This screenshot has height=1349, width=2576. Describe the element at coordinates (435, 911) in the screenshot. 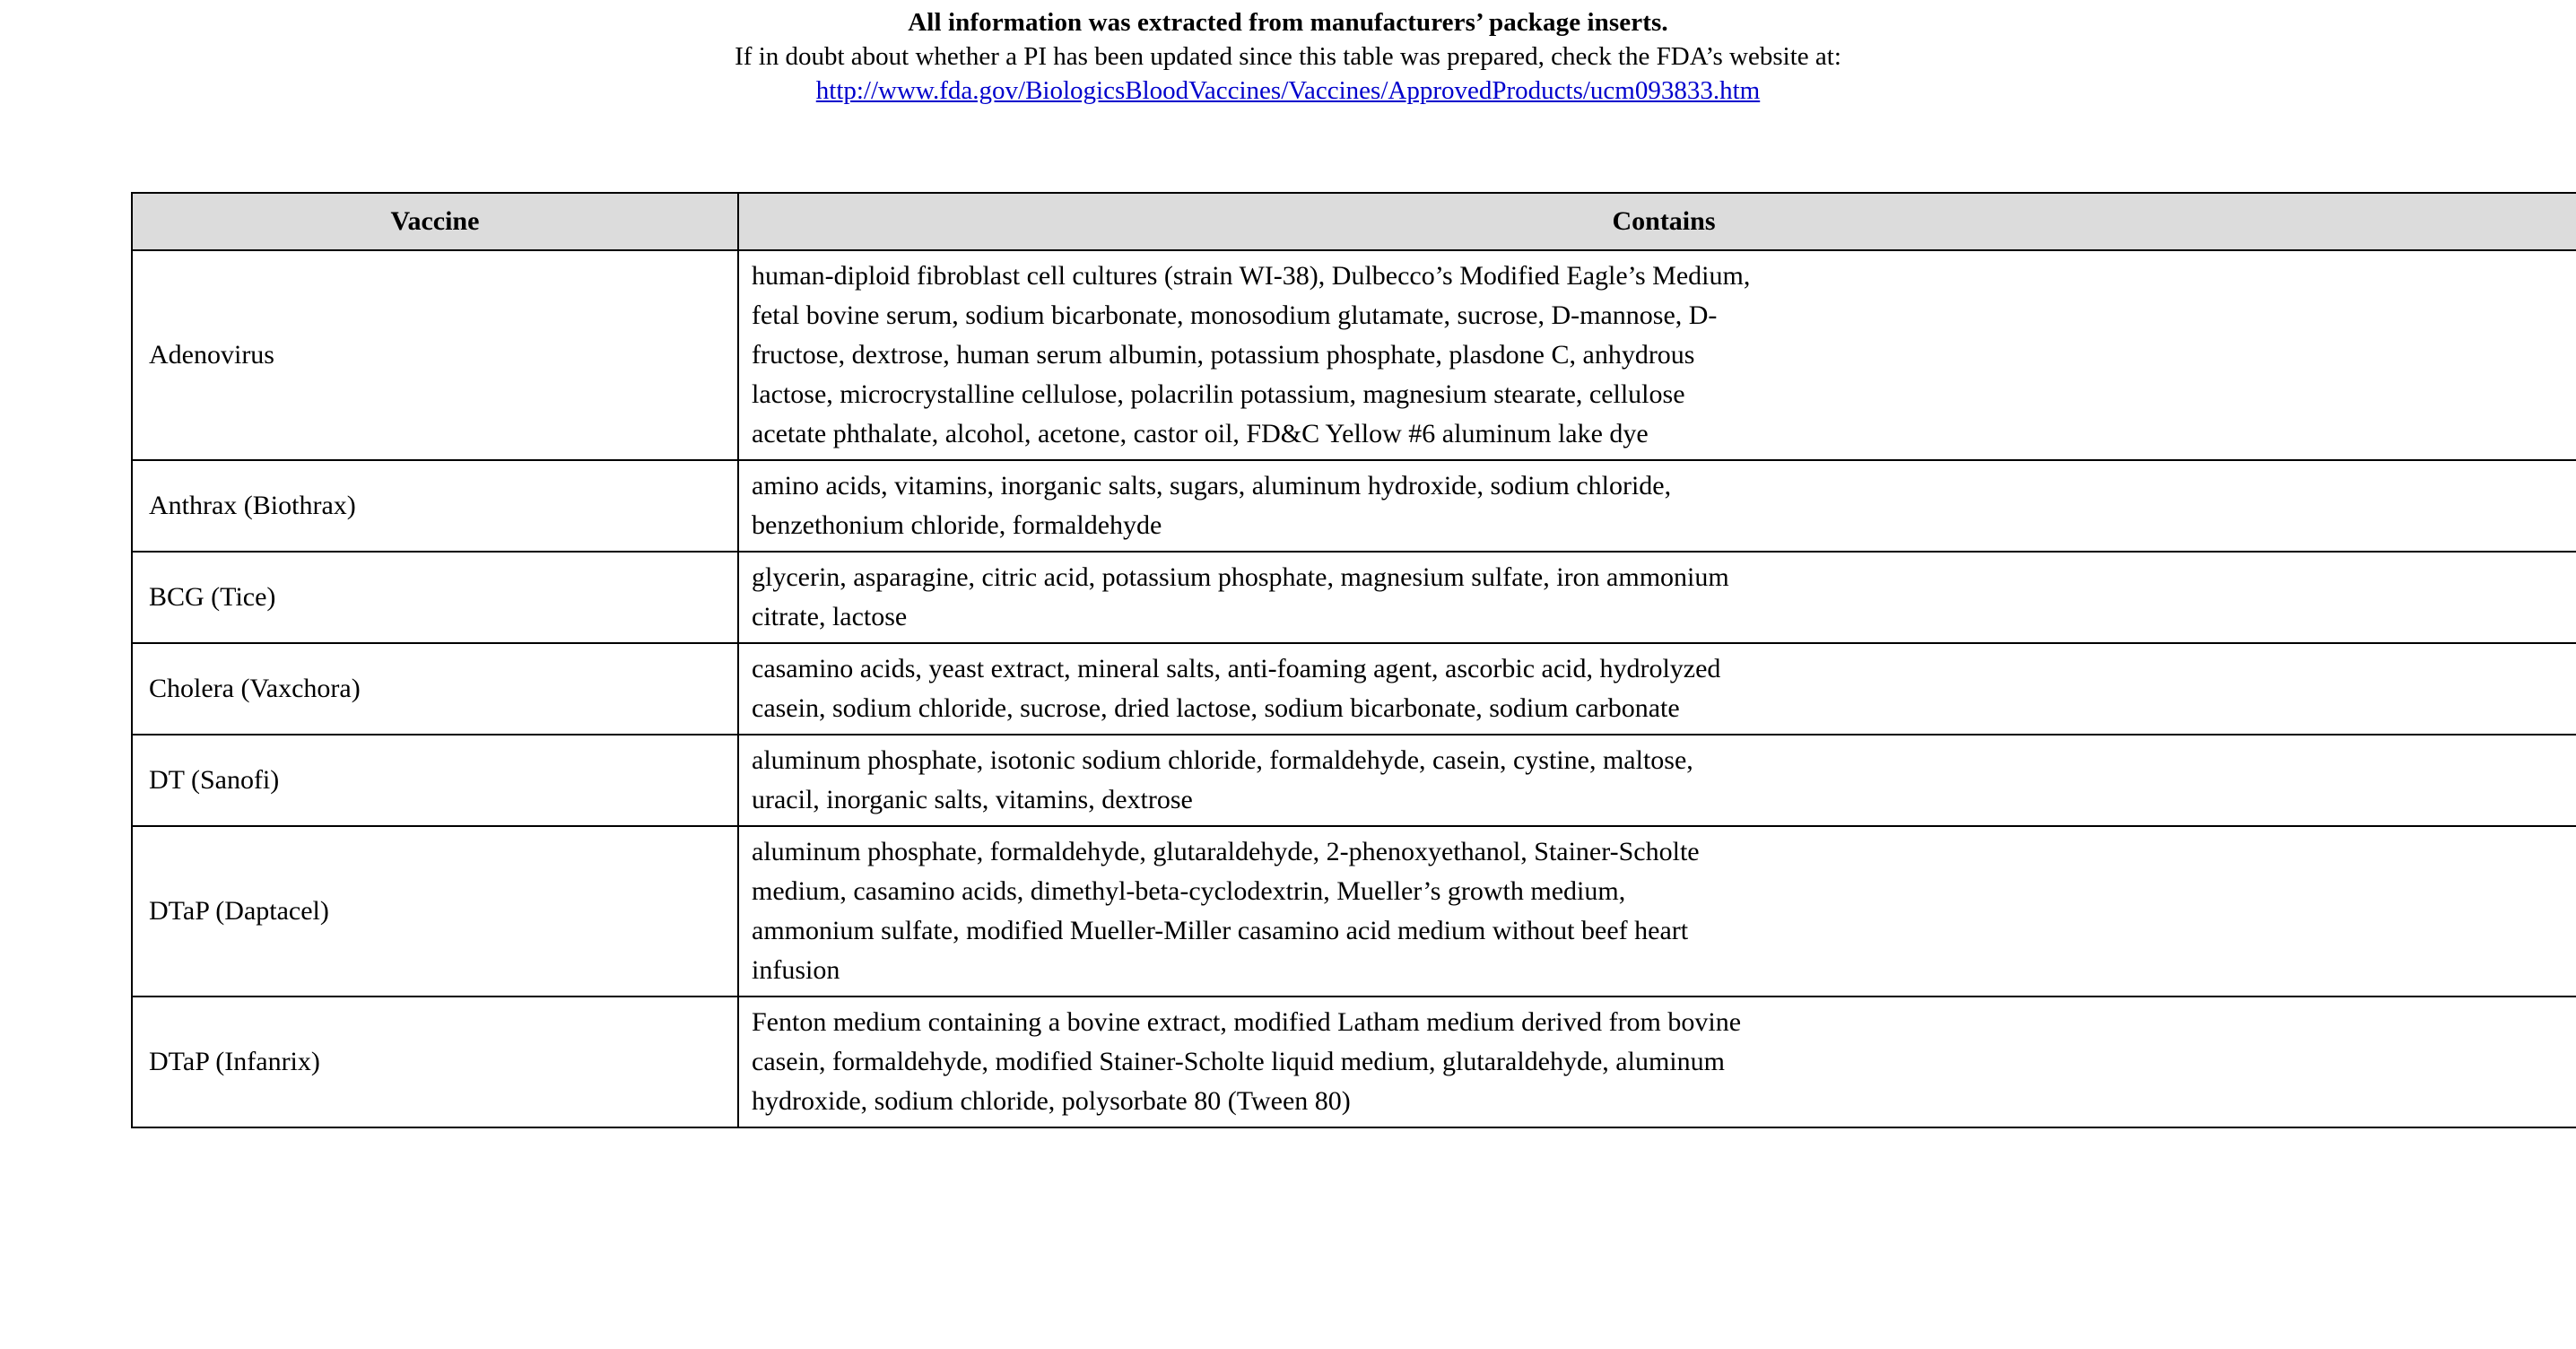

I see `vaccine-name-cell: DTaP (Daptacel)` at that location.